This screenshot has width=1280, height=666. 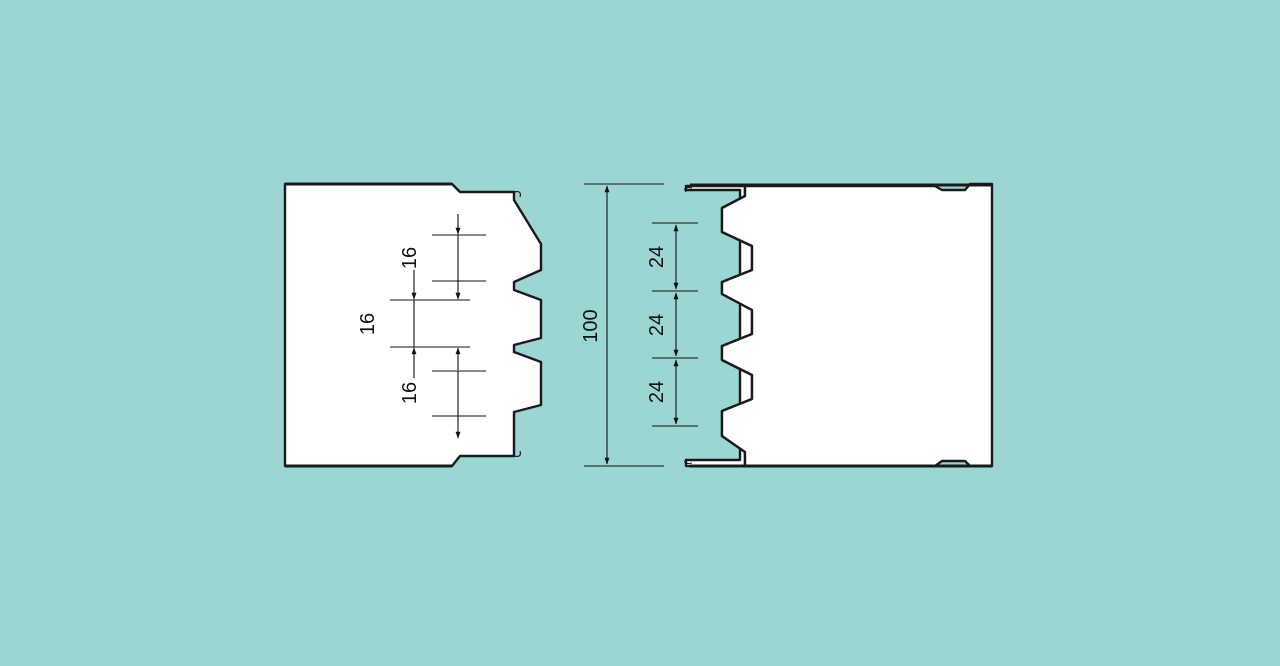 What do you see at coordinates (410, 258) in the screenshot?
I see `left-dimension-label-1: 16` at bounding box center [410, 258].